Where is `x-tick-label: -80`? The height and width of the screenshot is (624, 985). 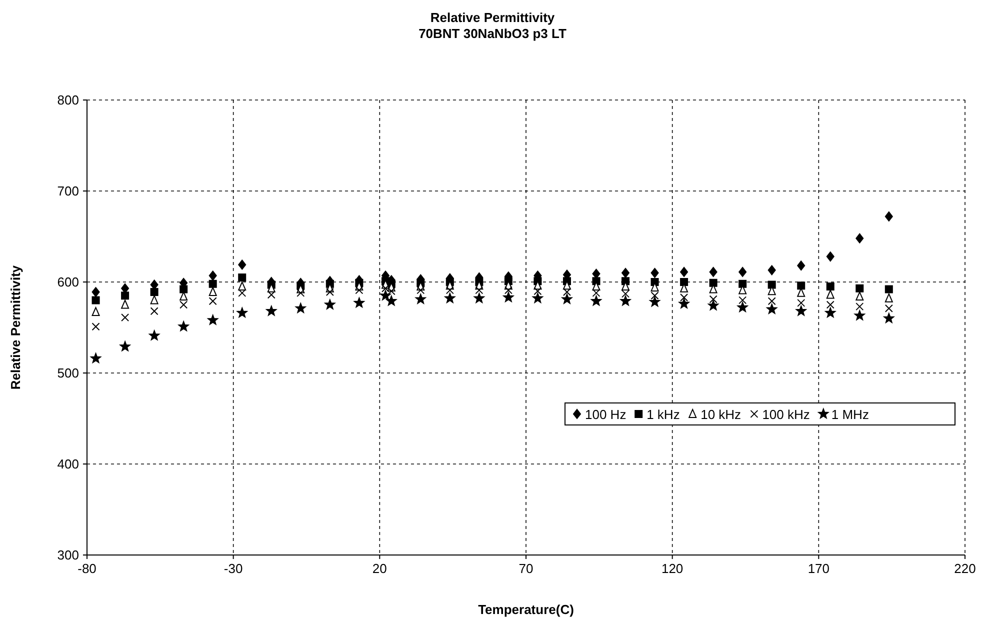 x-tick-label: -80 is located at coordinates (87, 568).